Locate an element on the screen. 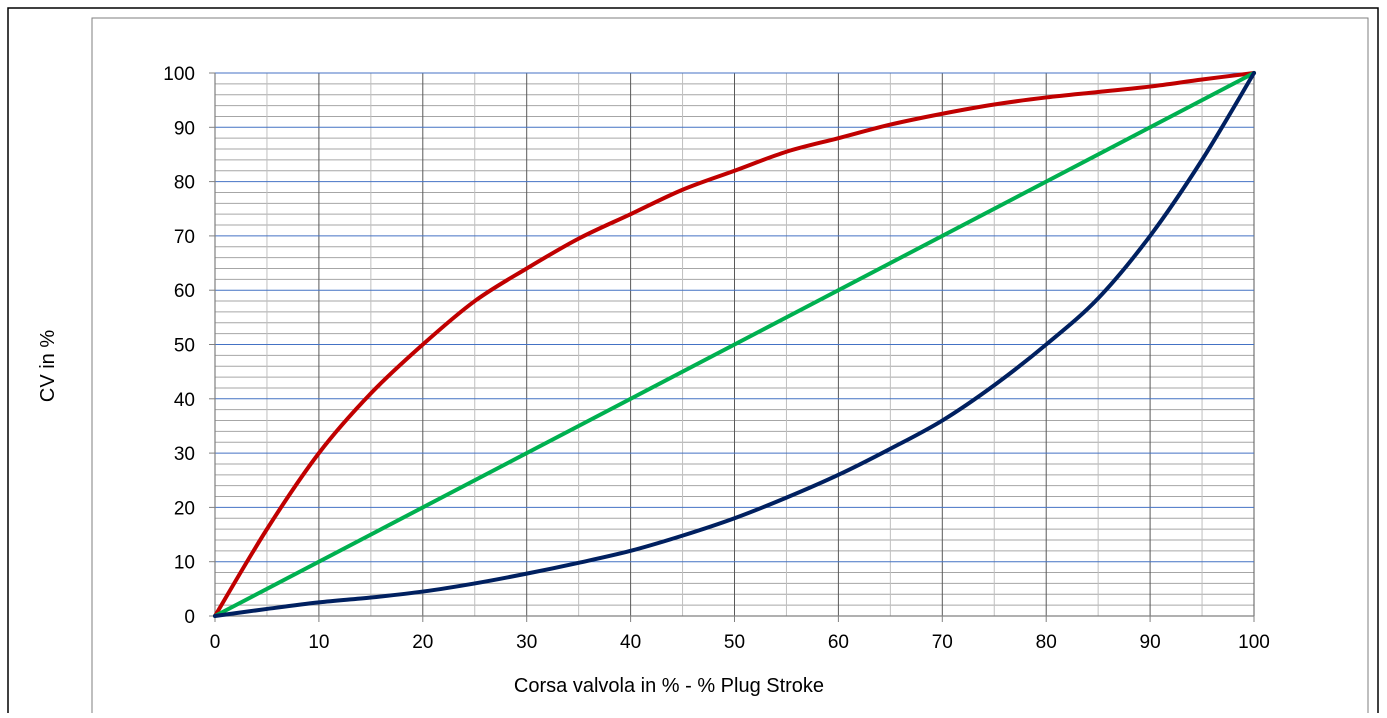 This screenshot has width=1387, height=718. x-tick-label: 10 is located at coordinates (318, 642).